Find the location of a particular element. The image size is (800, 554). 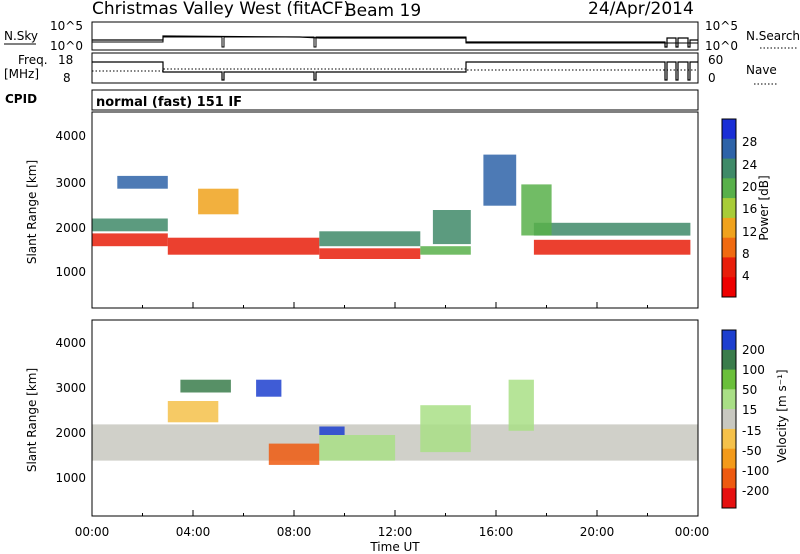

velocity-cbar-tick-50: 50 is located at coordinates (749, 390).